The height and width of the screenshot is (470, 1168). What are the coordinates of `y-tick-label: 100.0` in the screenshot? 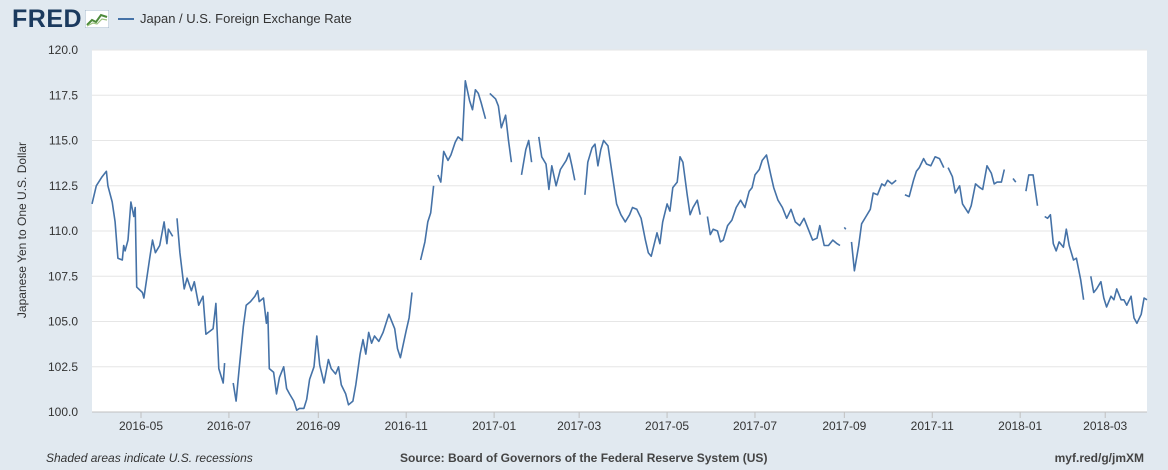 It's located at (63, 412).